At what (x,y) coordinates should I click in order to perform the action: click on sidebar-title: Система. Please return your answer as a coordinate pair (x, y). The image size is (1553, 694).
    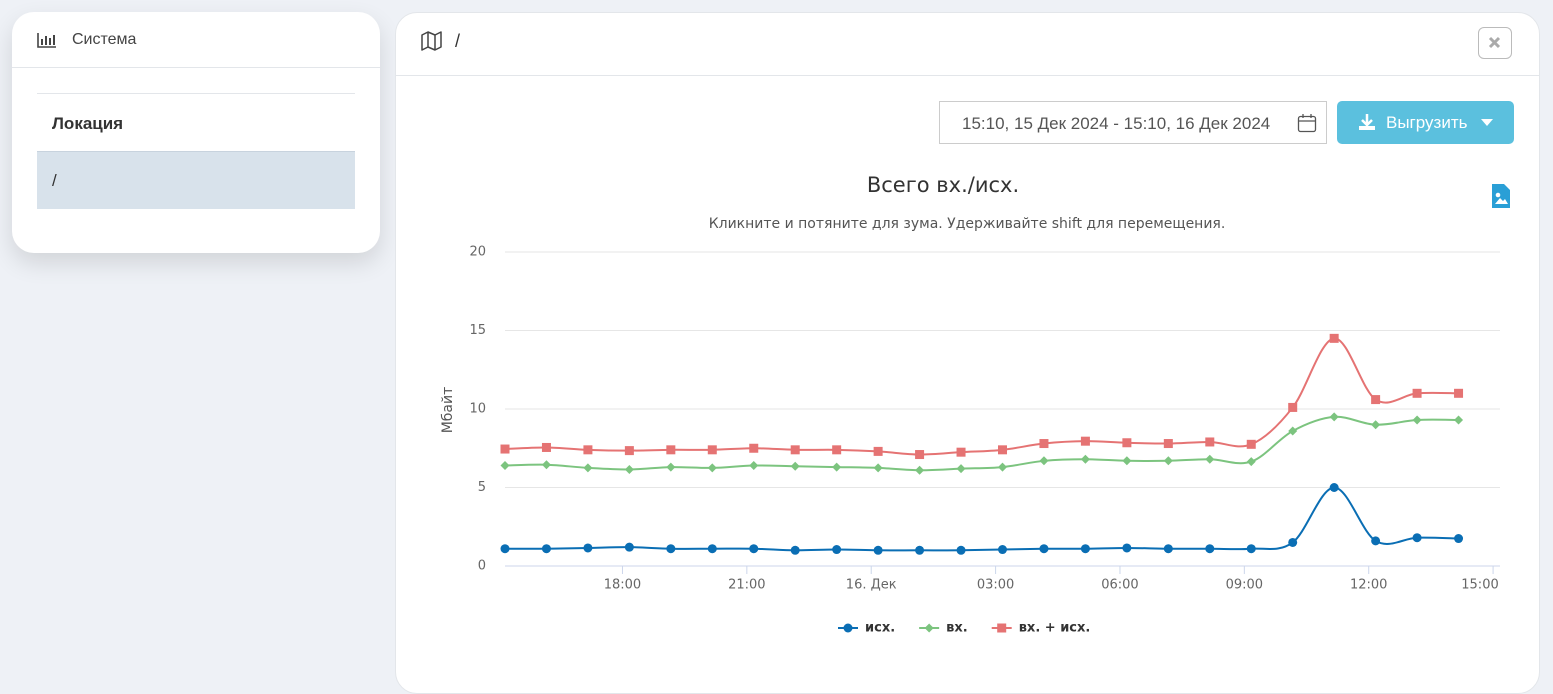
    Looking at the image, I should click on (104, 39).